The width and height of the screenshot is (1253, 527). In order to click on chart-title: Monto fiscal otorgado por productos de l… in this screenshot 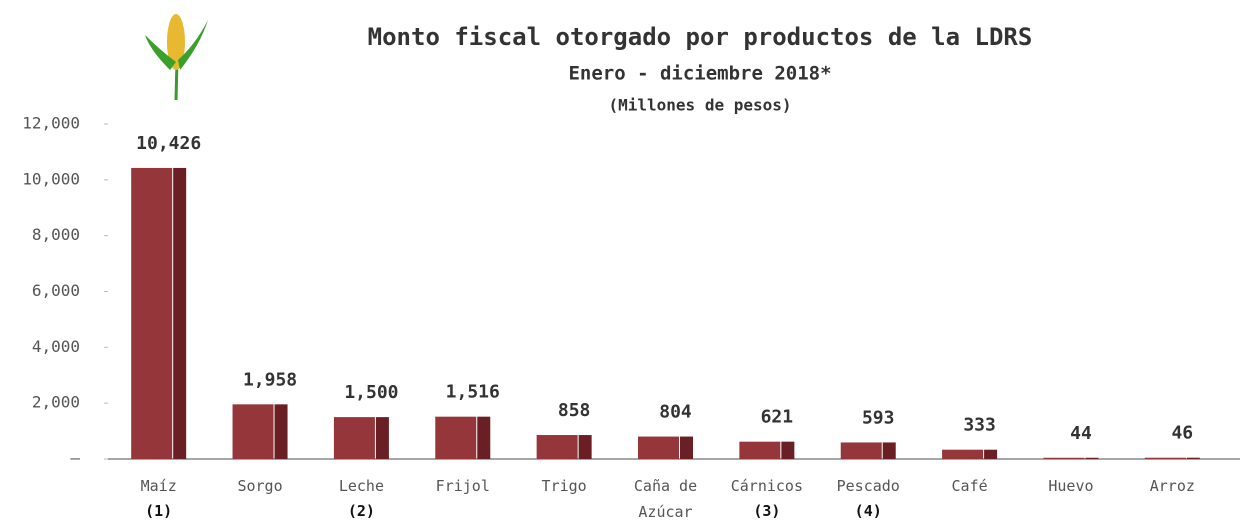, I will do `click(700, 37)`.